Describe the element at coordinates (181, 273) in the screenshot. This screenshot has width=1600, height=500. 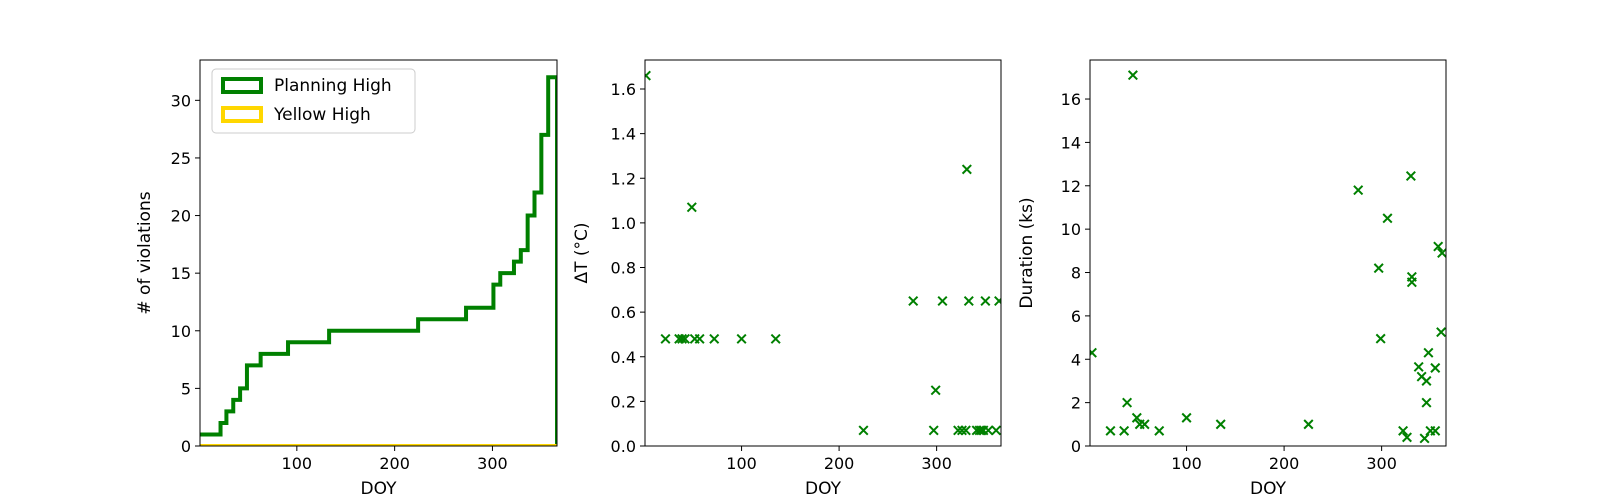
I see `y-tick-label: 15` at that location.